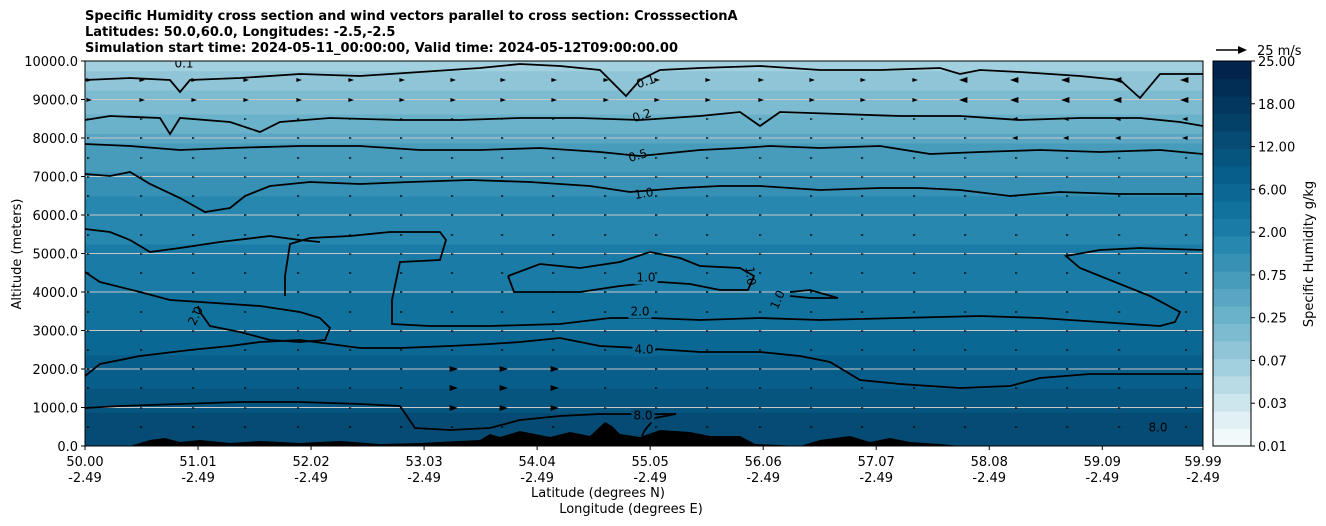 The height and width of the screenshot is (526, 1326). What do you see at coordinates (1272, 319) in the screenshot?
I see `colorbar-tick-label: 0.25` at bounding box center [1272, 319].